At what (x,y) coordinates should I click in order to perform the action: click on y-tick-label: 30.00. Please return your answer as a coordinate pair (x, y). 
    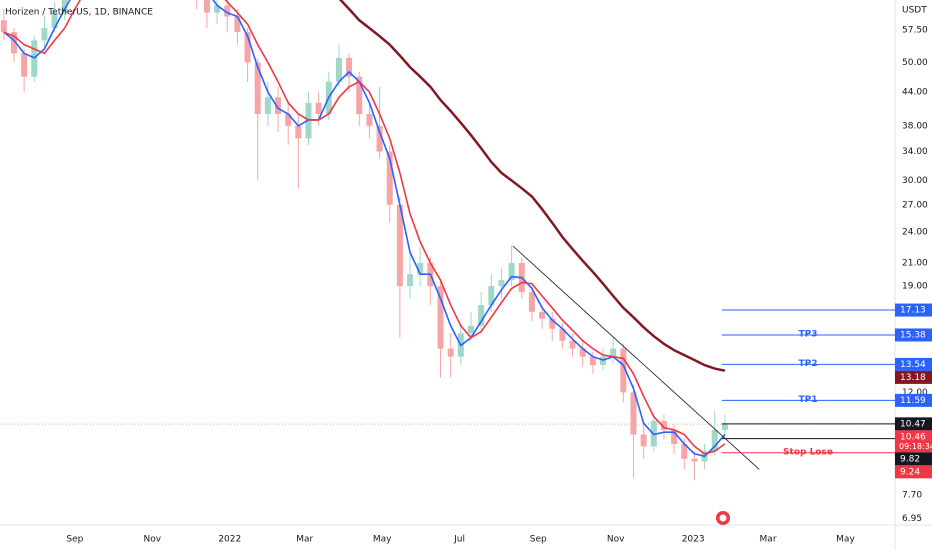
    Looking at the image, I should click on (915, 181).